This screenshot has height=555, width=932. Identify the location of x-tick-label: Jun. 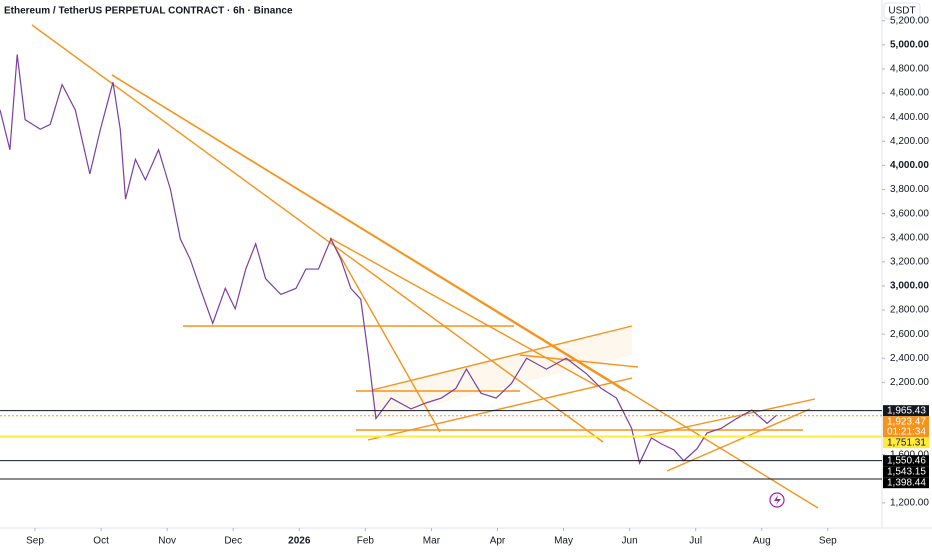
(630, 541).